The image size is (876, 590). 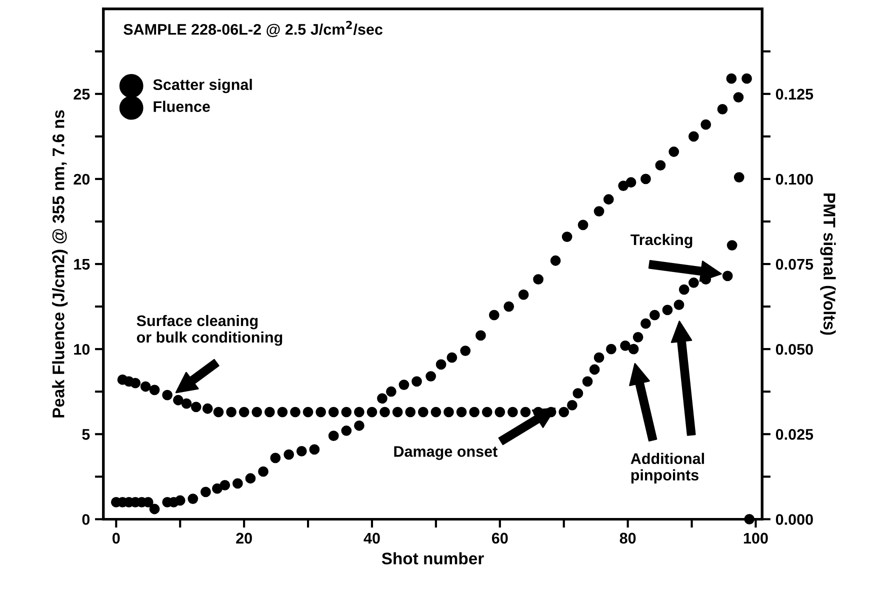 What do you see at coordinates (244, 538) in the screenshot?
I see `x-tick-label: 20` at bounding box center [244, 538].